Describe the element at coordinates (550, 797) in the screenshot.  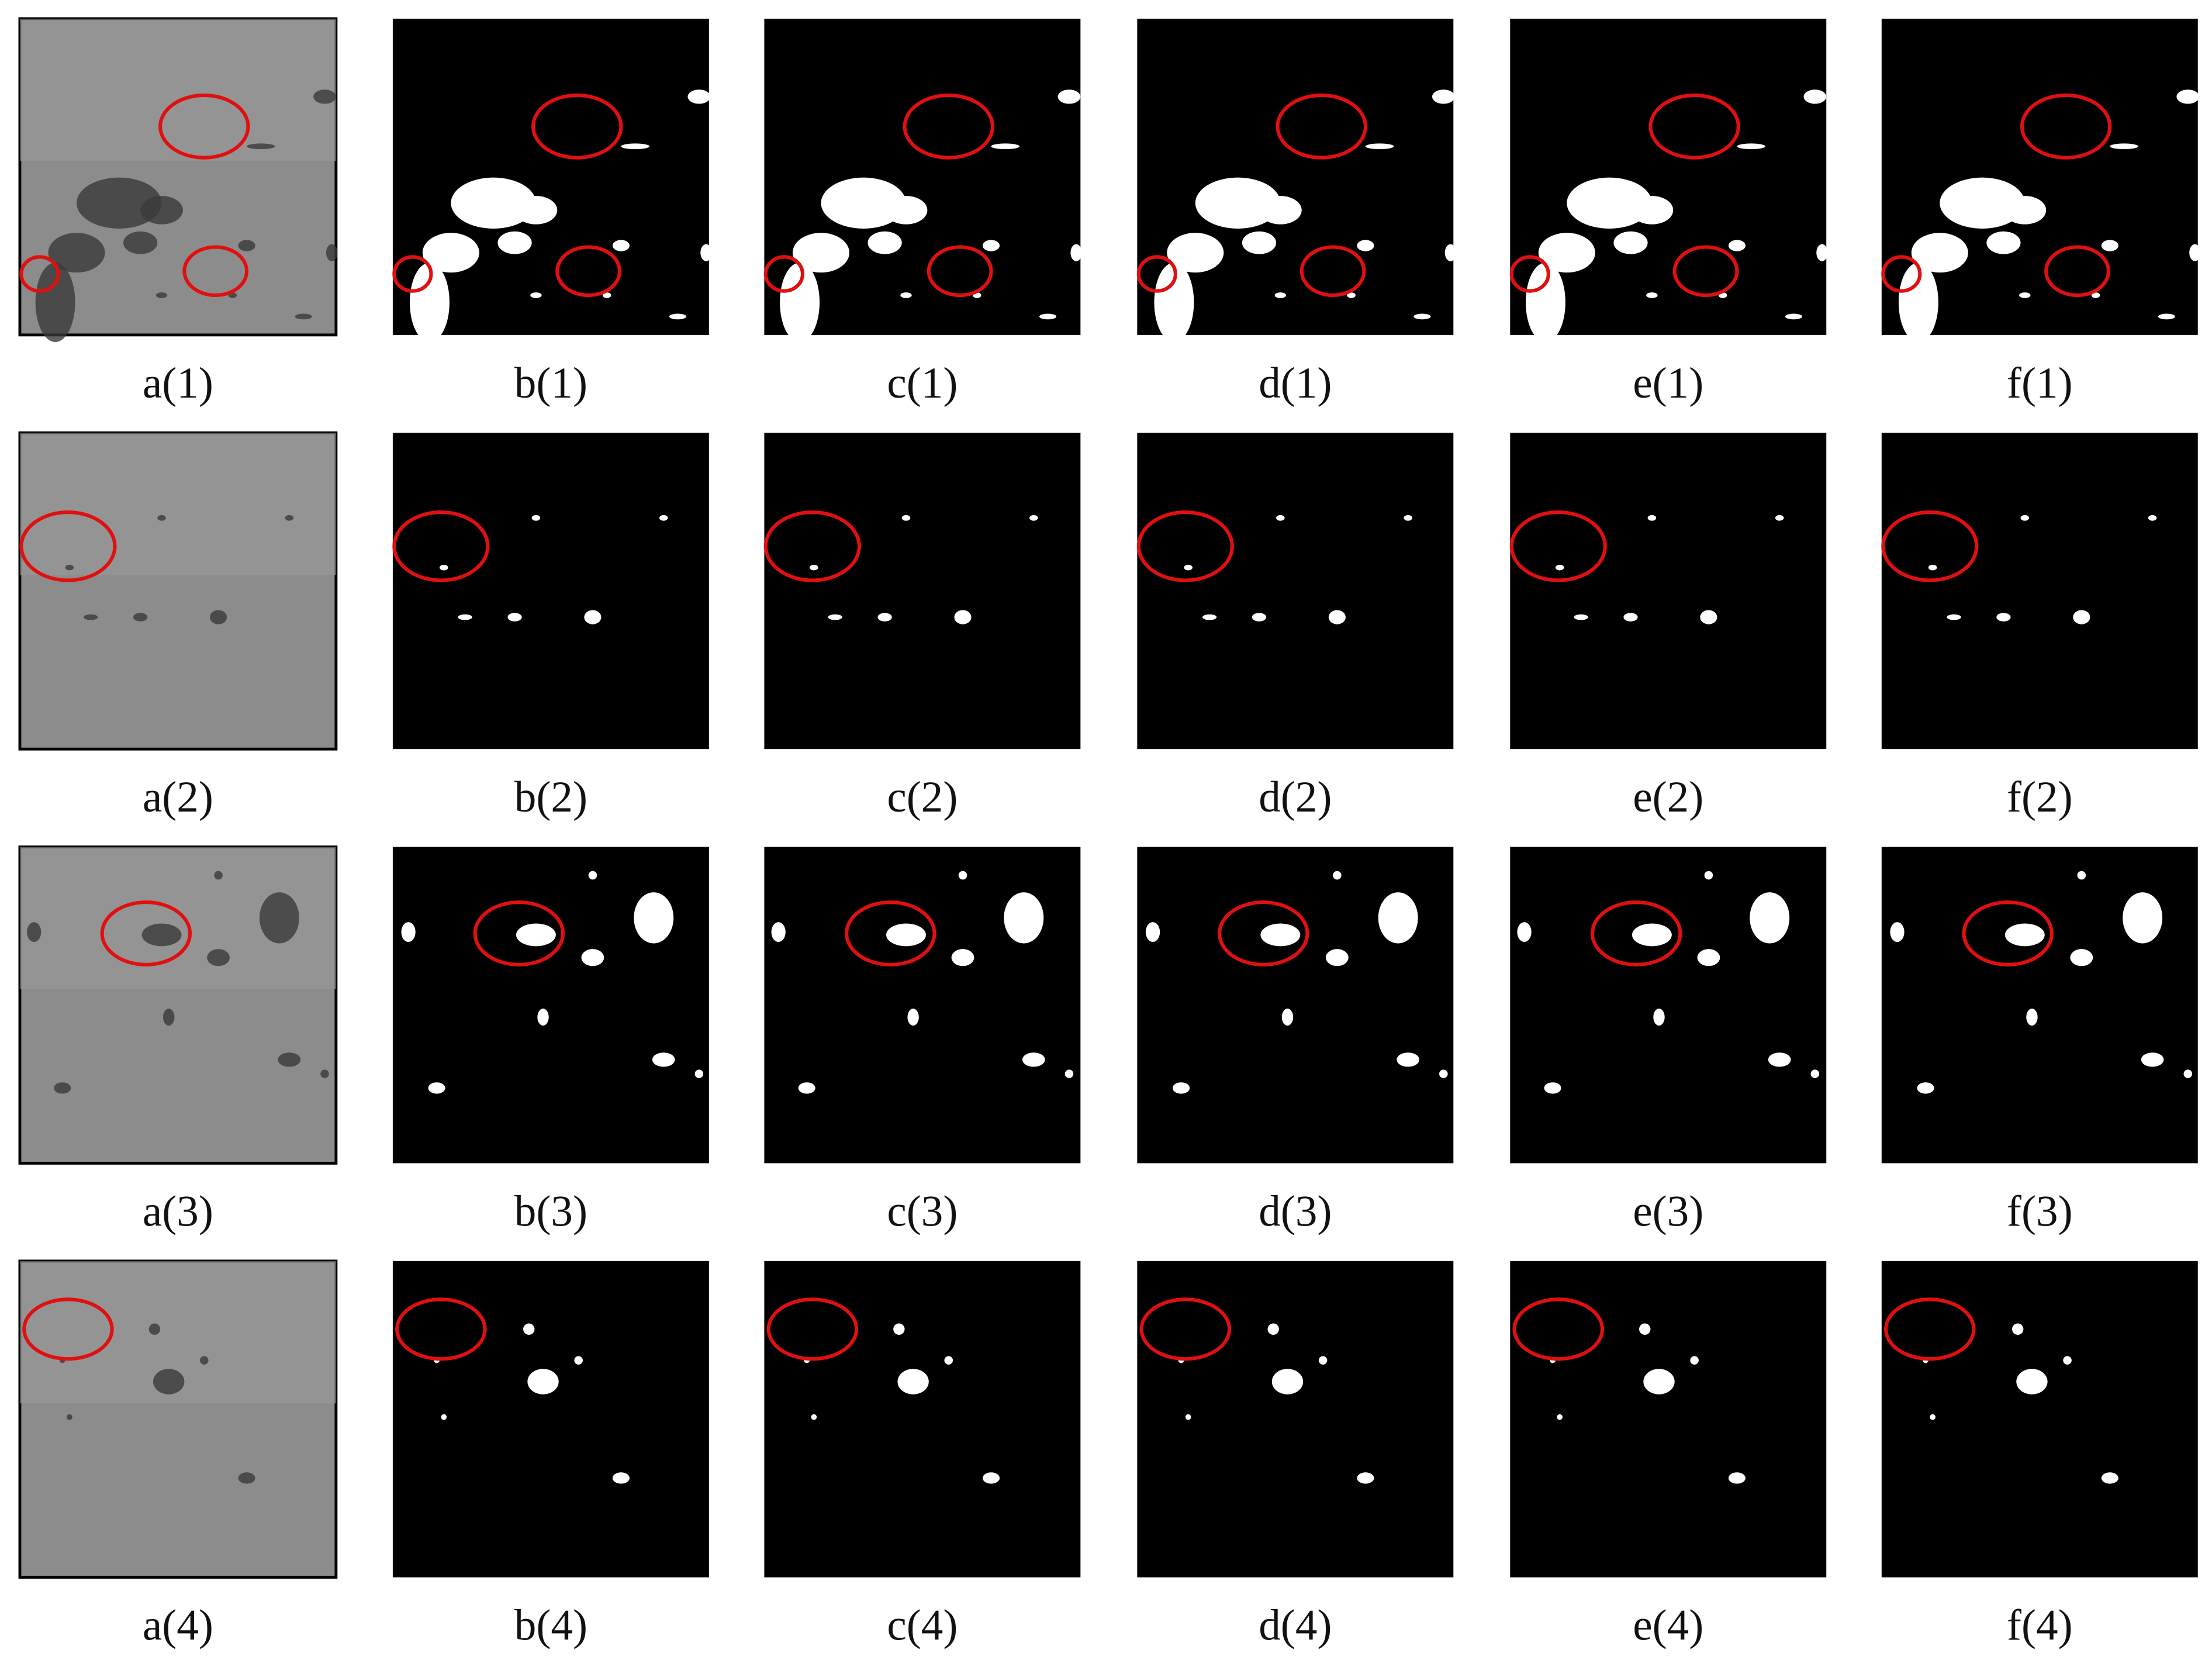
I see `panel-label: b(2)` at that location.